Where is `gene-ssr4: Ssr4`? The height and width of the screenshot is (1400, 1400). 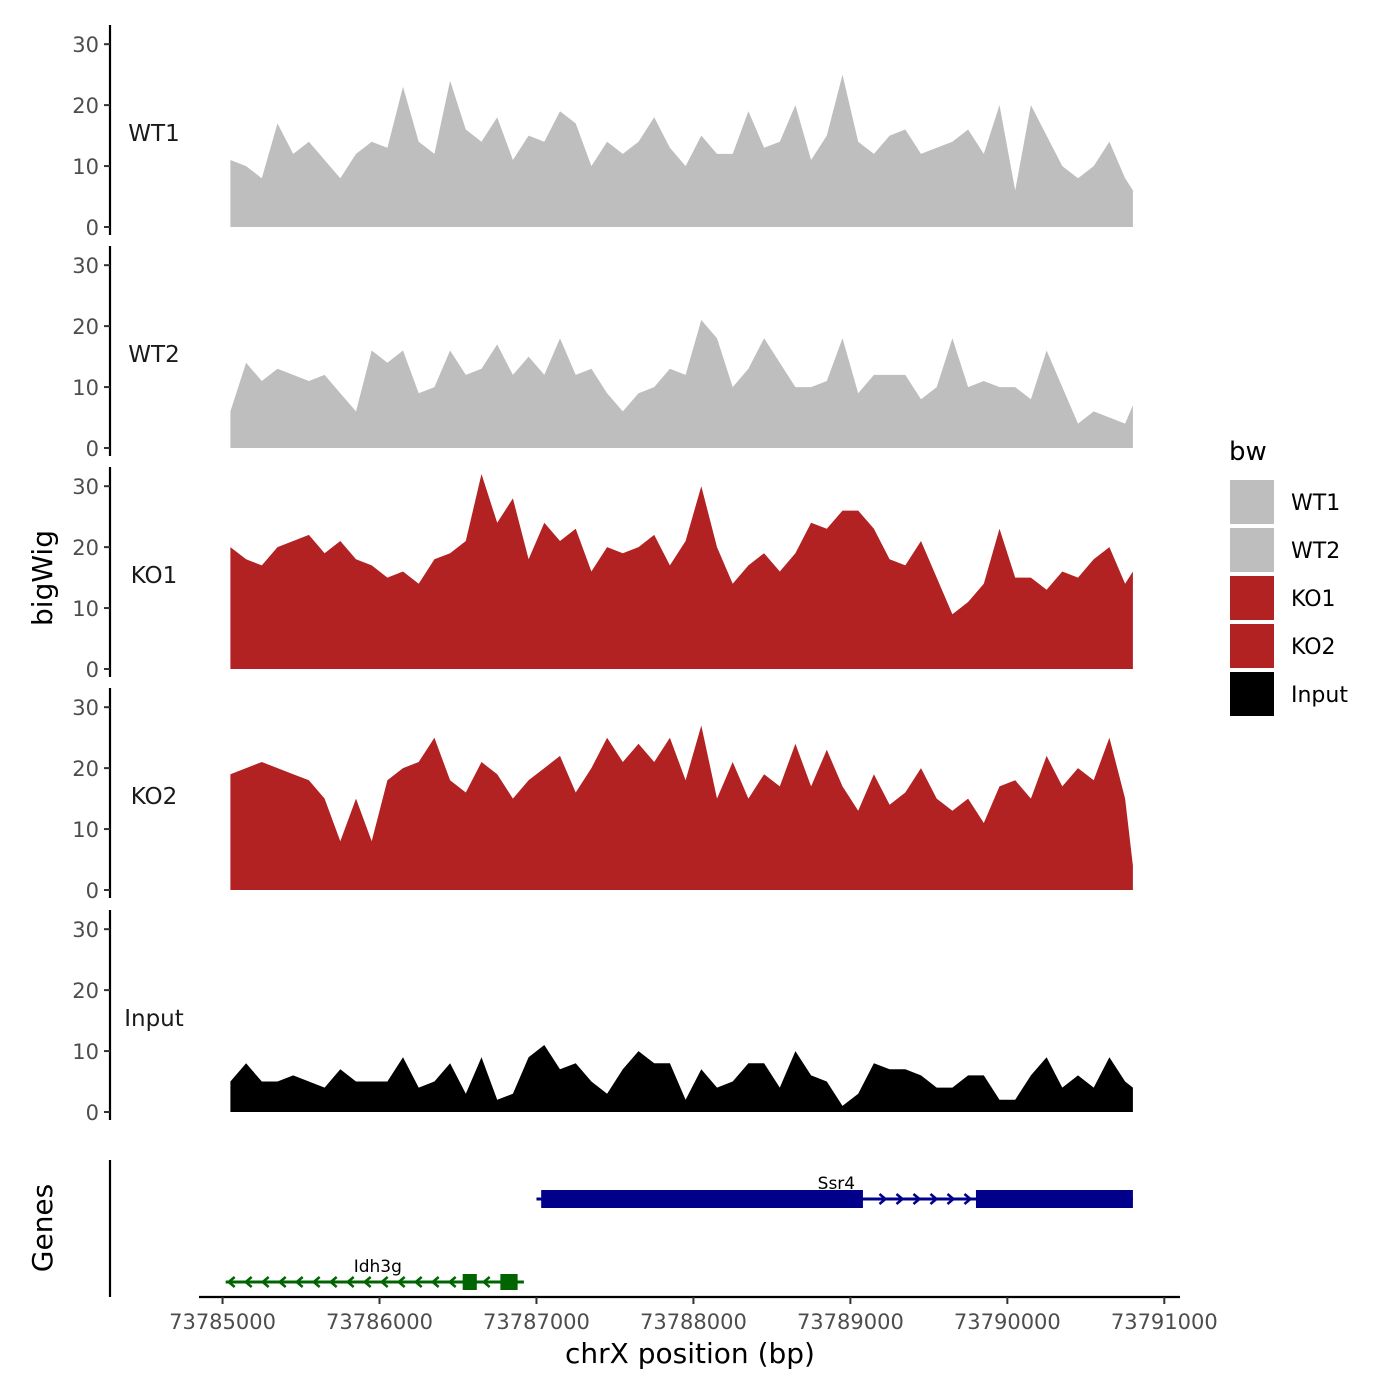 gene-ssr4: Ssr4 is located at coordinates (834, 1191).